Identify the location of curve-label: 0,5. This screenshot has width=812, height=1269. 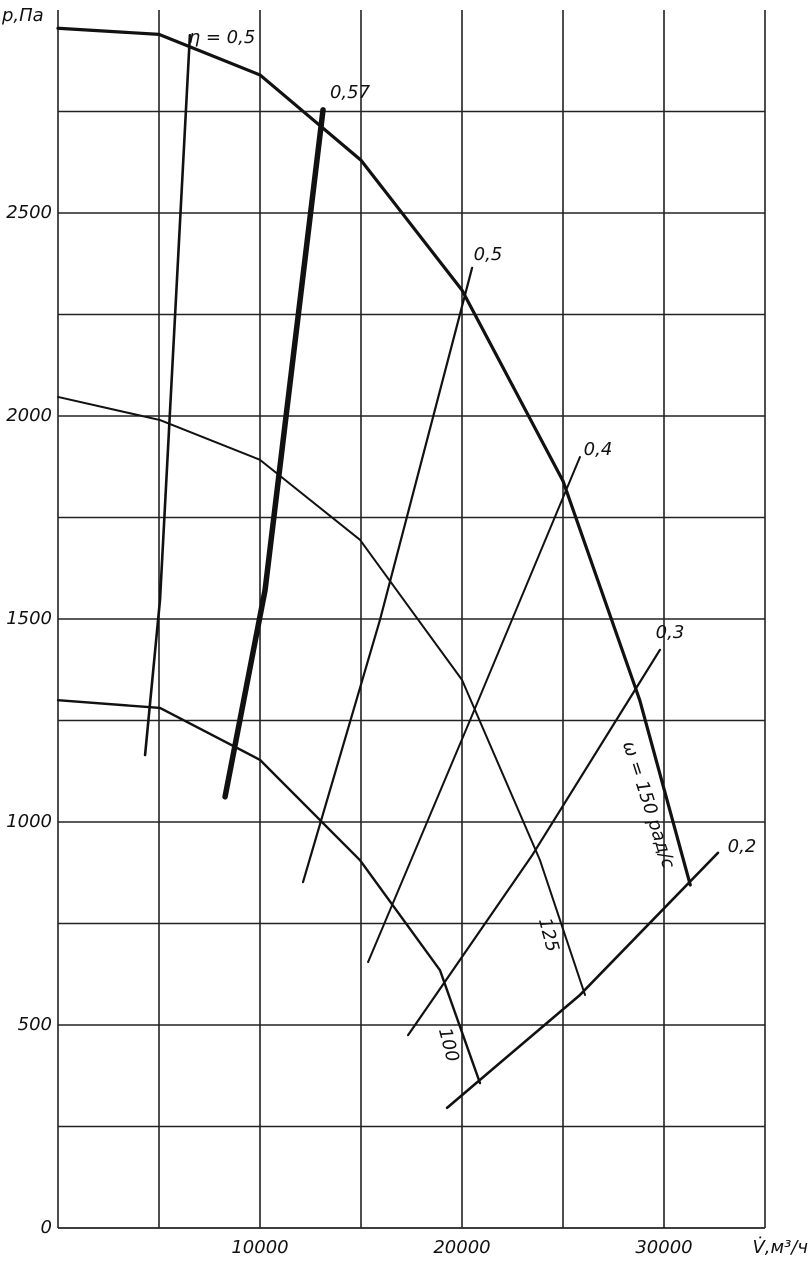
(488, 254).